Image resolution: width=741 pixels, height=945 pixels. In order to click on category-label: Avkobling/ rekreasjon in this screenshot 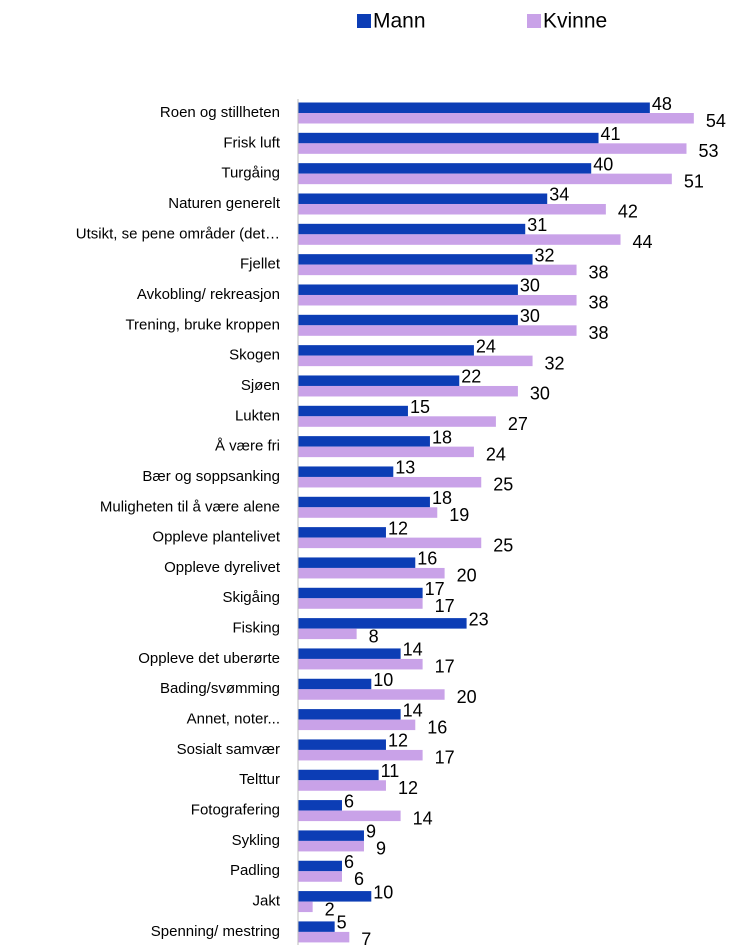, I will do `click(208, 294)`.